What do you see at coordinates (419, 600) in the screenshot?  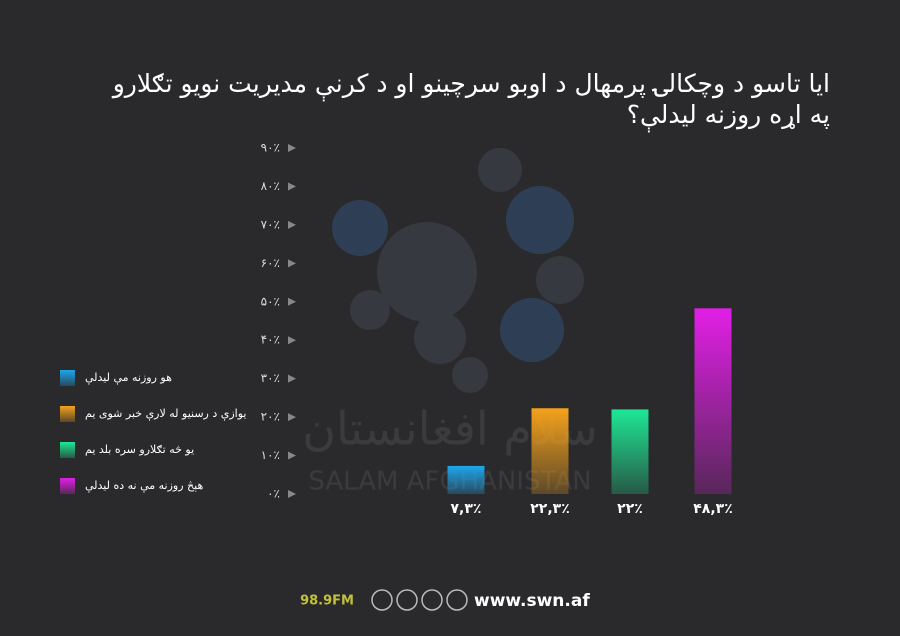 I see `social-icons` at bounding box center [419, 600].